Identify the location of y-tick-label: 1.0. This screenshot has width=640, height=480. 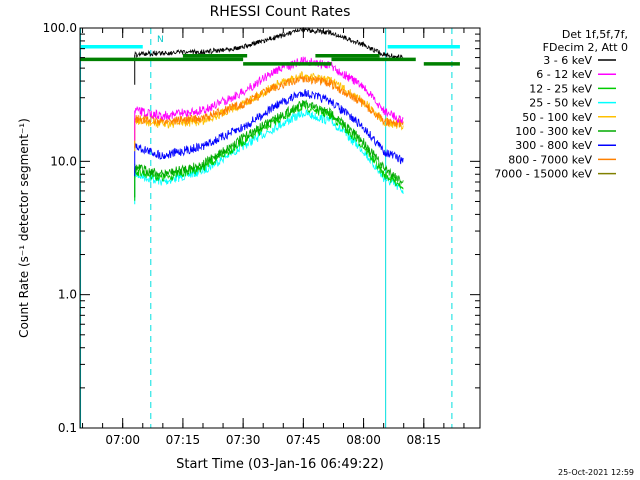
(67, 295).